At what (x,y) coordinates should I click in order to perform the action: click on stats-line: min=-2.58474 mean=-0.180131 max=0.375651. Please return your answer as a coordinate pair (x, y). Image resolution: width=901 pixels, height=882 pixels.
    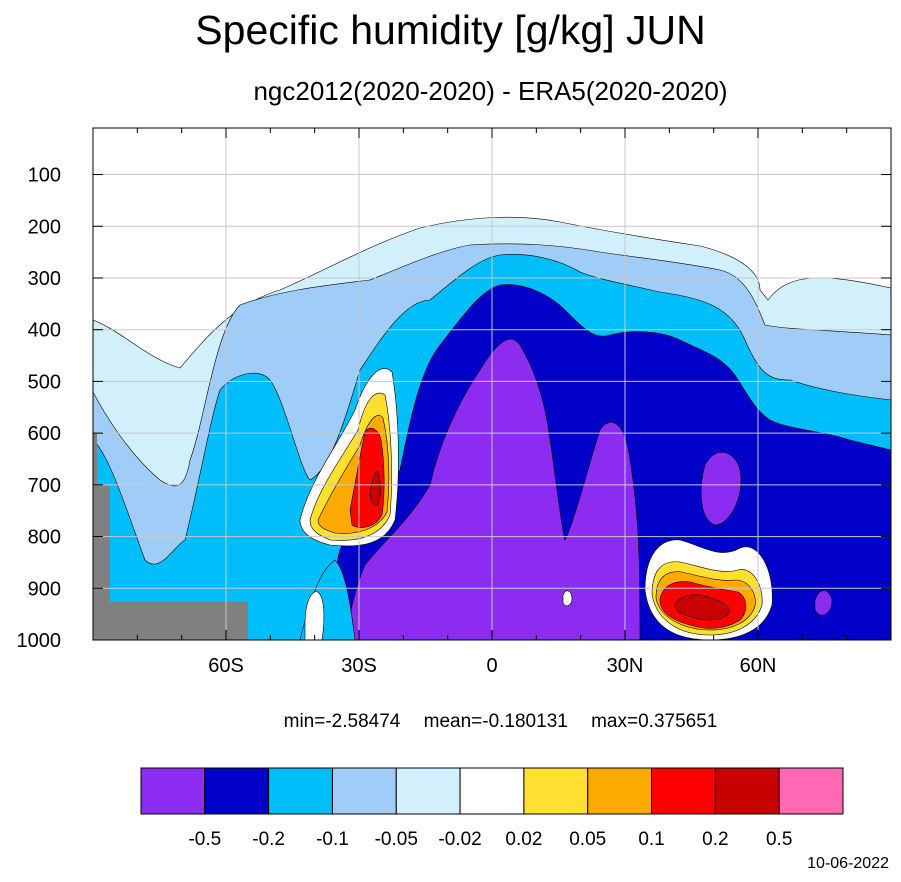
    Looking at the image, I should click on (450, 722).